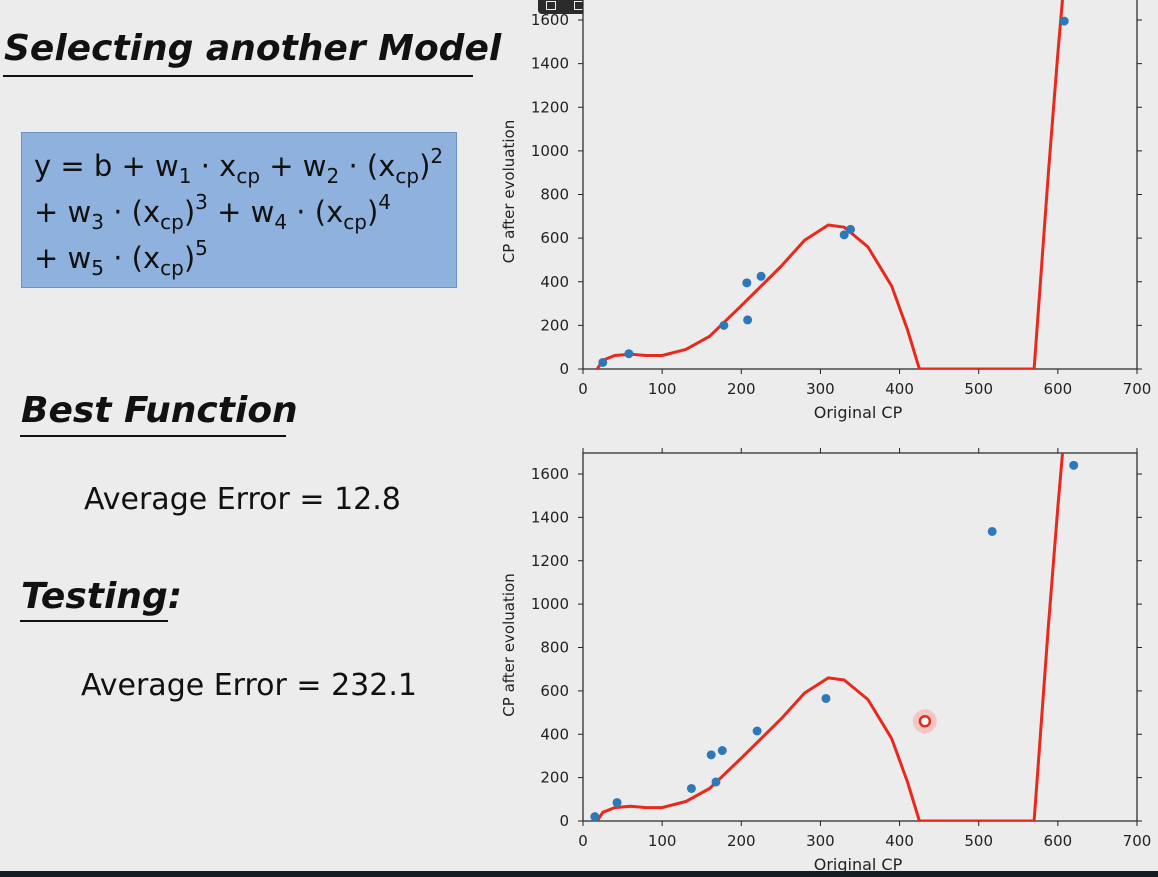  What do you see at coordinates (102, 596) in the screenshot?
I see `testing-heading: Testing:` at bounding box center [102, 596].